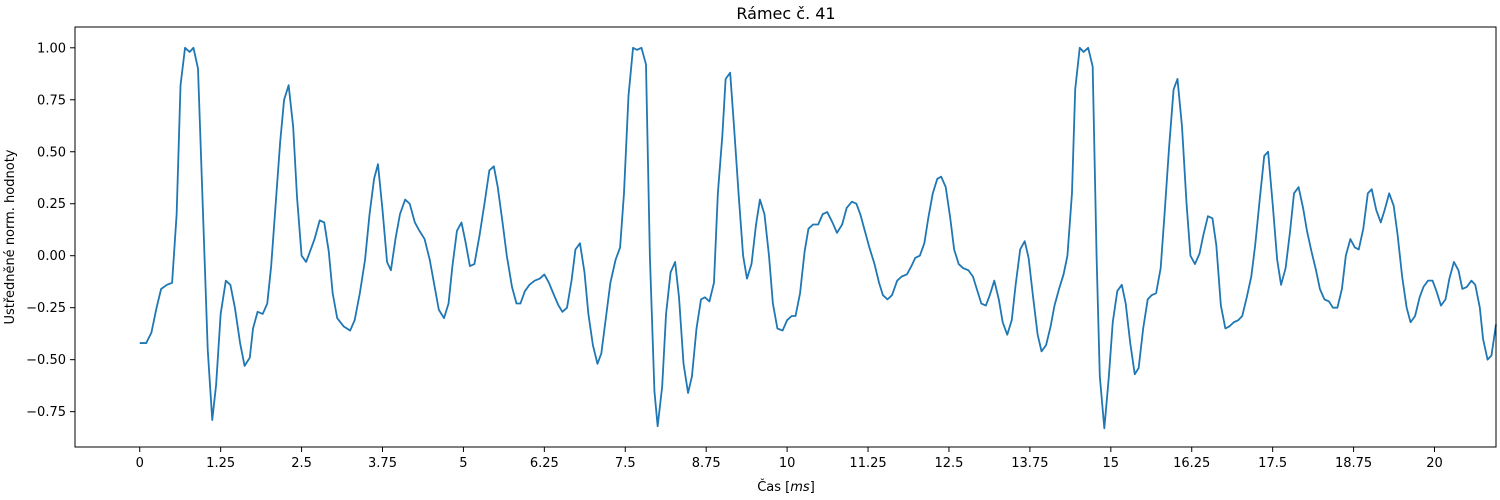 This screenshot has width=1500, height=500. What do you see at coordinates (867, 463) in the screenshot?
I see `x-tick-label: 11.25` at bounding box center [867, 463].